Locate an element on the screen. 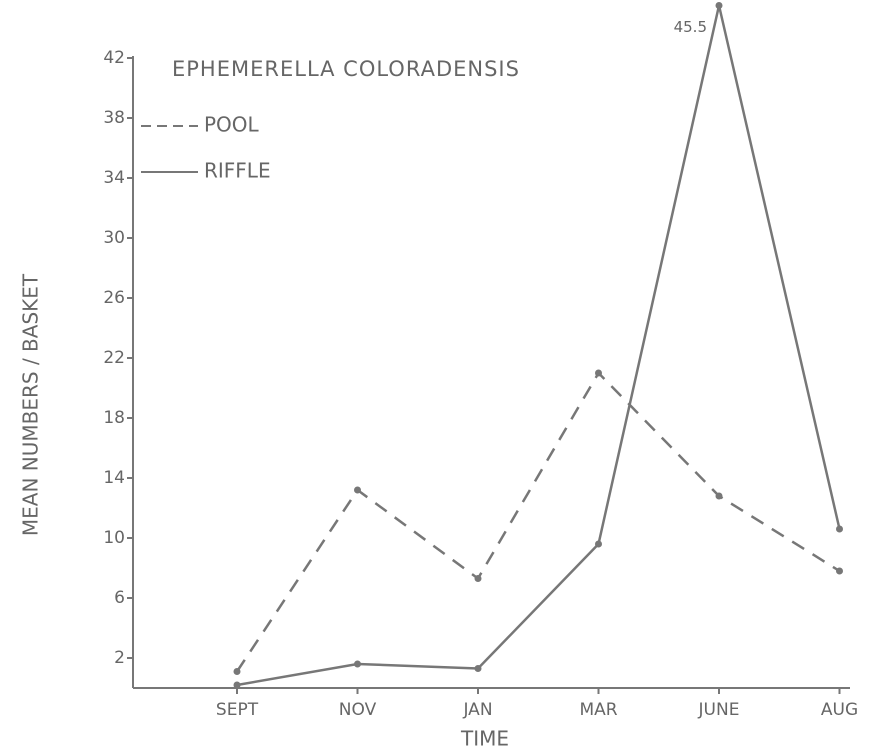 This screenshot has height=752, width=872. x-axis-label: TIME is located at coordinates (484, 739).